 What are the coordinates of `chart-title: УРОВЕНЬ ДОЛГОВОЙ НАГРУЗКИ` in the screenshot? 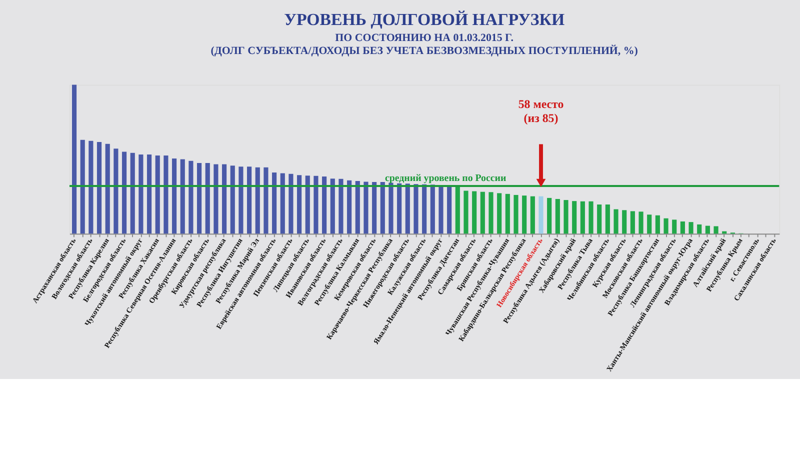 It's located at (424, 20).